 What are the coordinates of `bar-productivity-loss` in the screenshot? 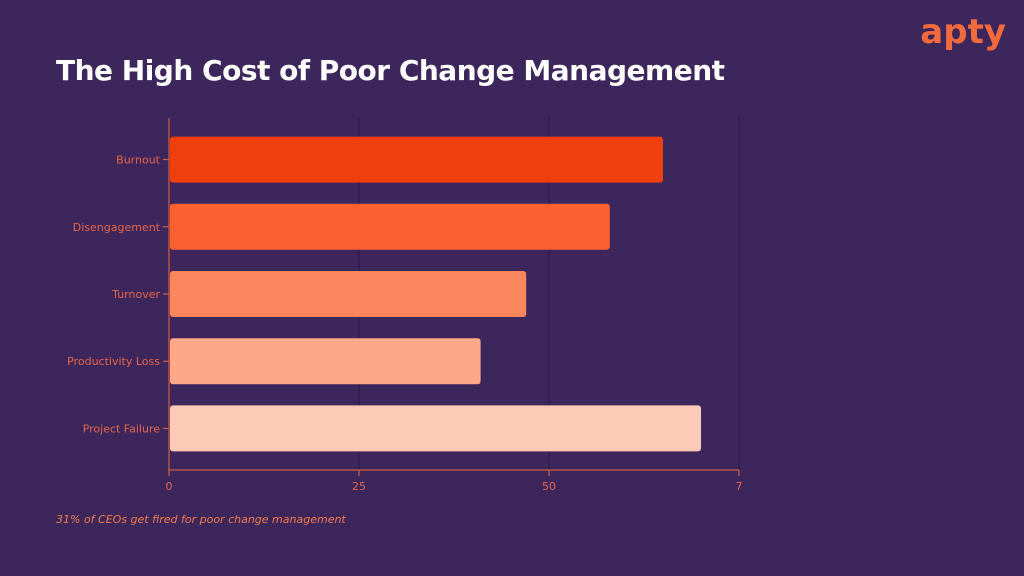 It's located at (325, 361).